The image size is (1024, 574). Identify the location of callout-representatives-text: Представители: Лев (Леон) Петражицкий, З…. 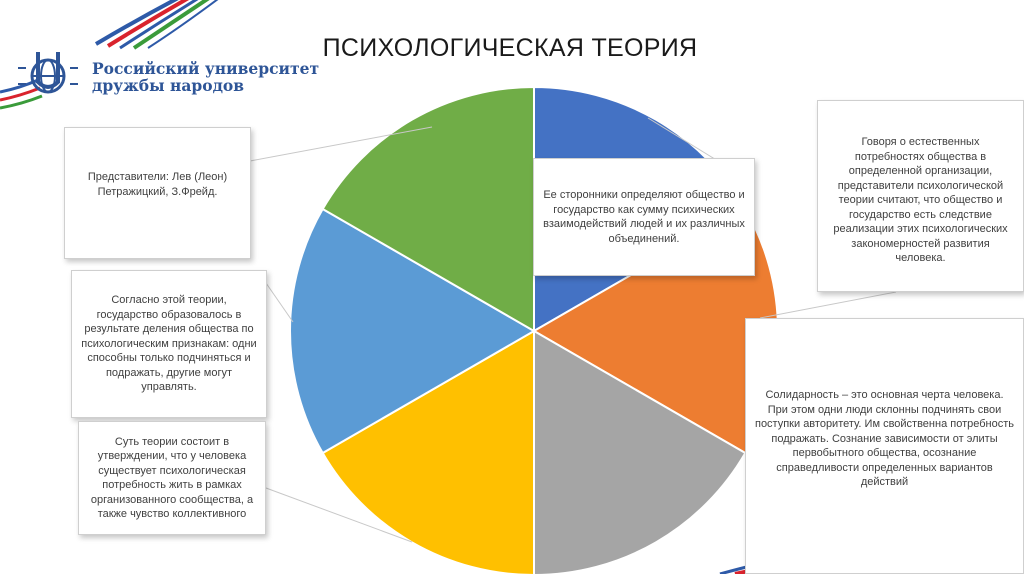
(157, 184).